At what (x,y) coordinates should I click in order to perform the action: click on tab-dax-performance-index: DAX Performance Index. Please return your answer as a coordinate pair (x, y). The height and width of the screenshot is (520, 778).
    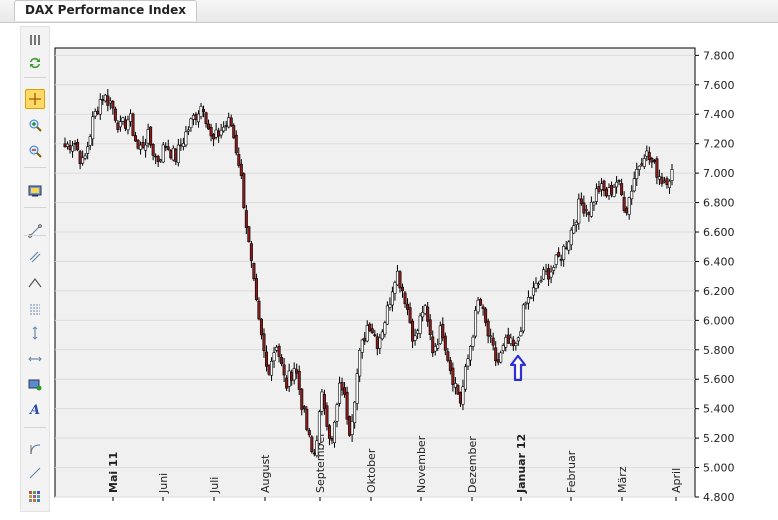
    Looking at the image, I should click on (105, 10).